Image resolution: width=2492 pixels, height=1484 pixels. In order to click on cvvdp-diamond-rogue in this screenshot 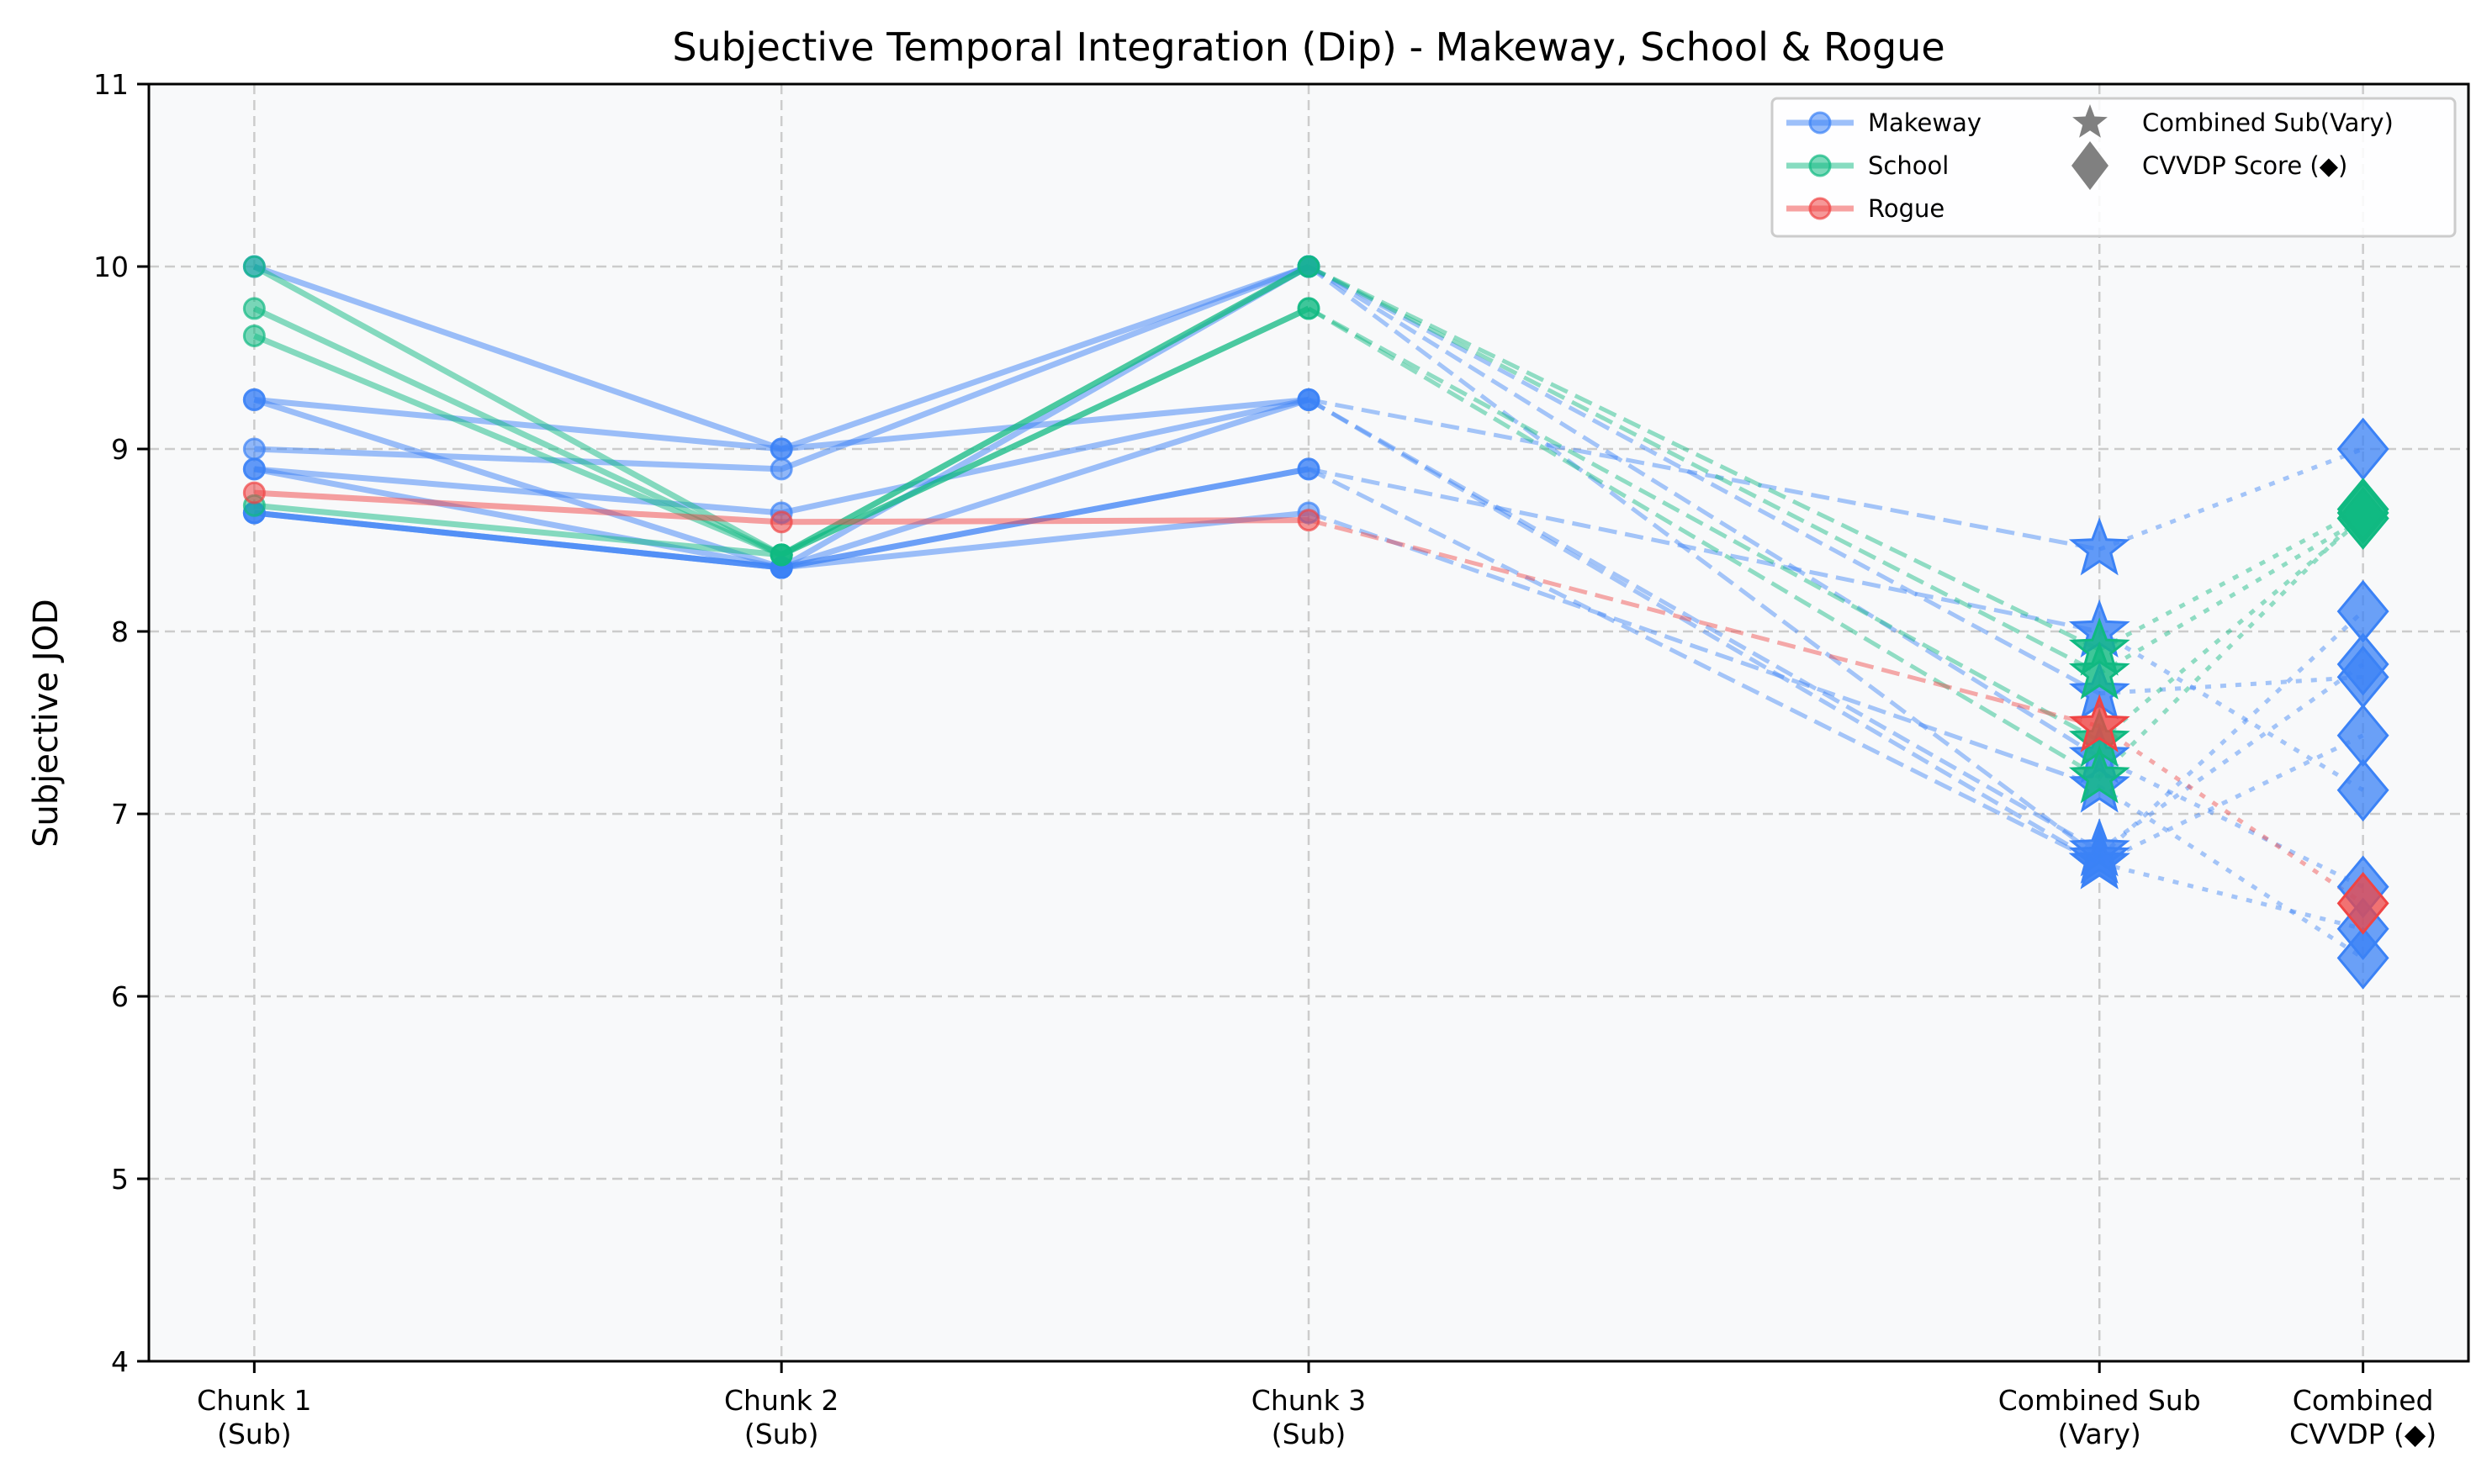, I will do `click(2362, 903)`.